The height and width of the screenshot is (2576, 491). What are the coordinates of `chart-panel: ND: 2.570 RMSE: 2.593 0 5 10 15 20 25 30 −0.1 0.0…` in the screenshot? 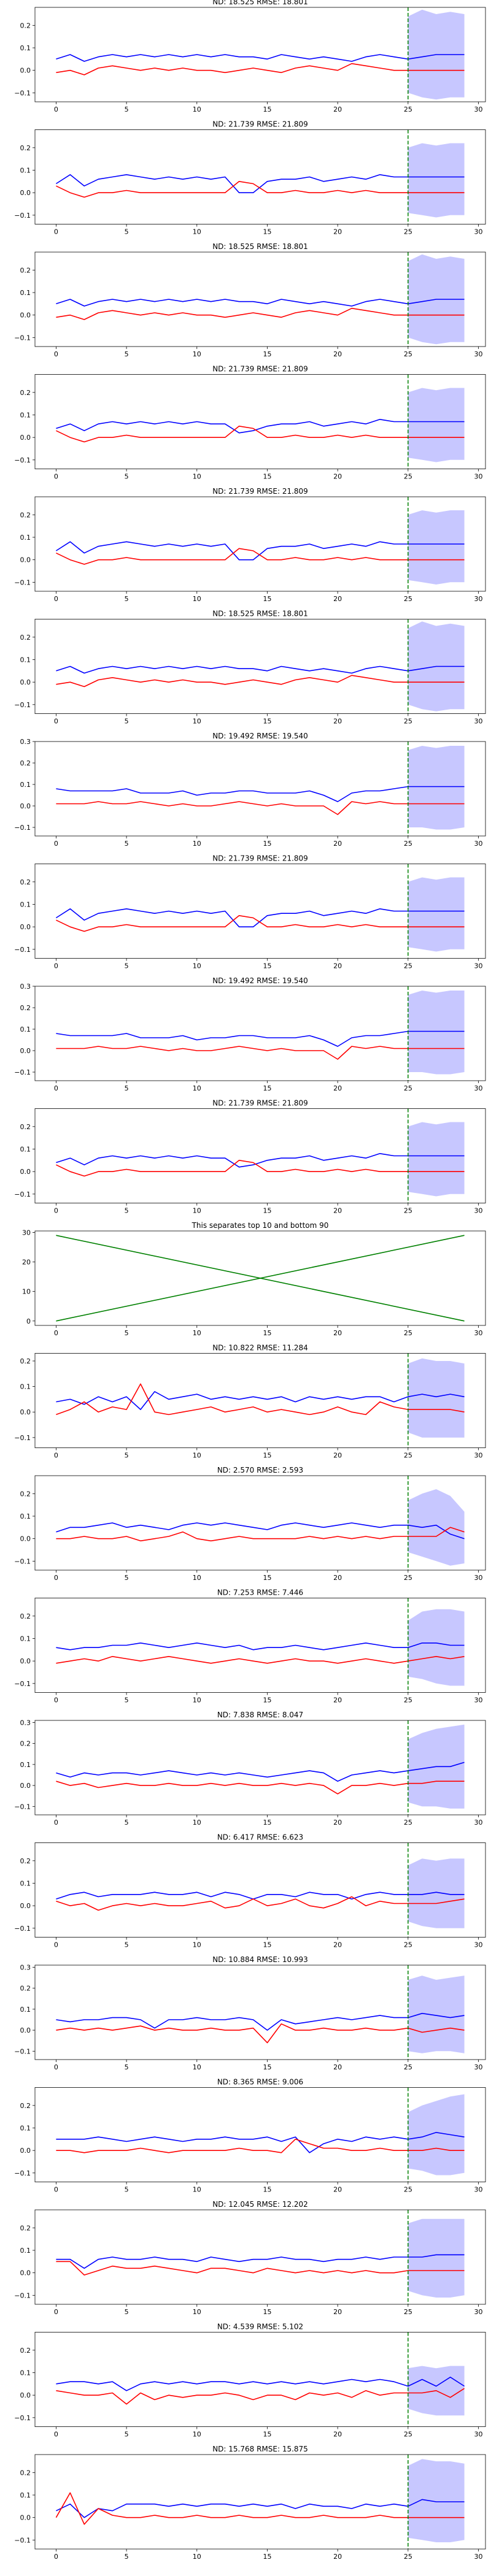 It's located at (250, 1524).